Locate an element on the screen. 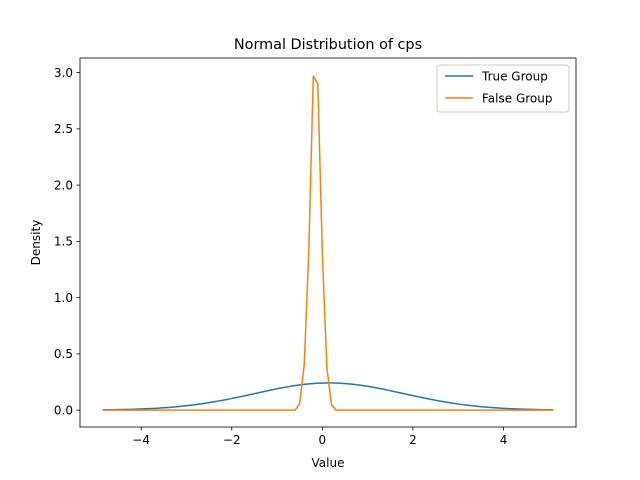 The width and height of the screenshot is (640, 480). chart-title: Normal Distribution of cps is located at coordinates (328, 45).